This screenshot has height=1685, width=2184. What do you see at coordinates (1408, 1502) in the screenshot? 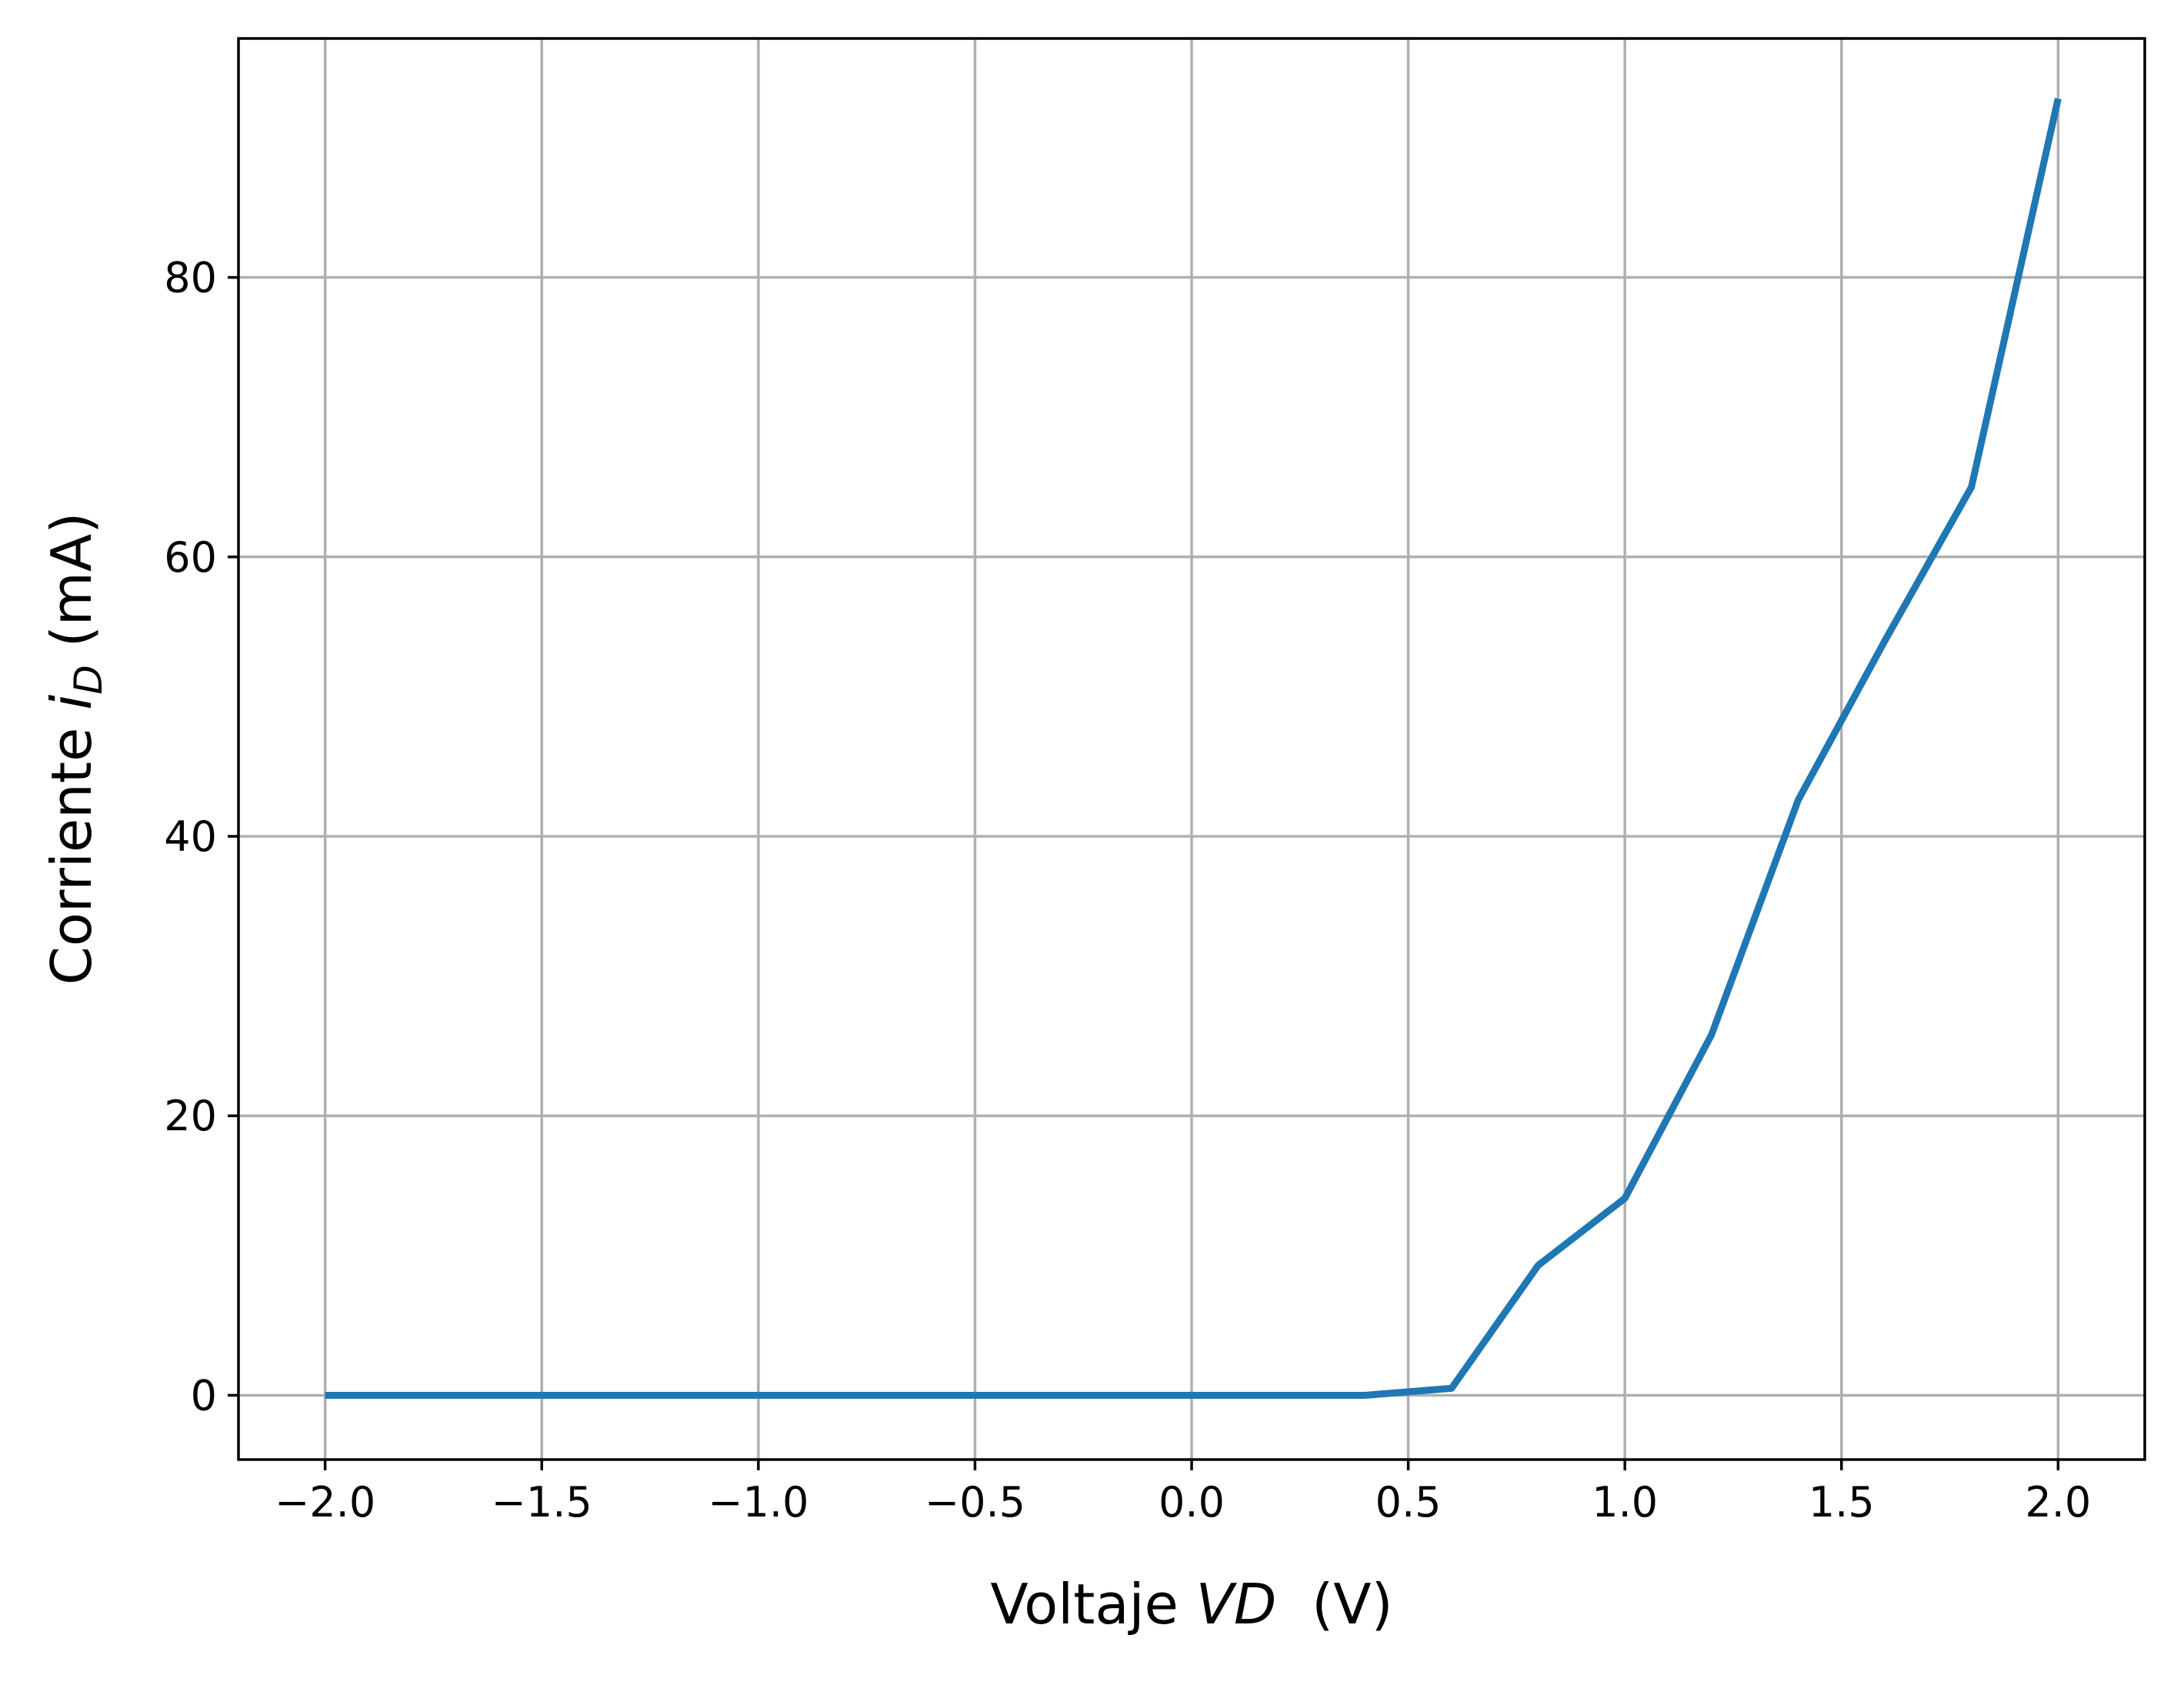
I see `x-tick-label: 0.5` at bounding box center [1408, 1502].